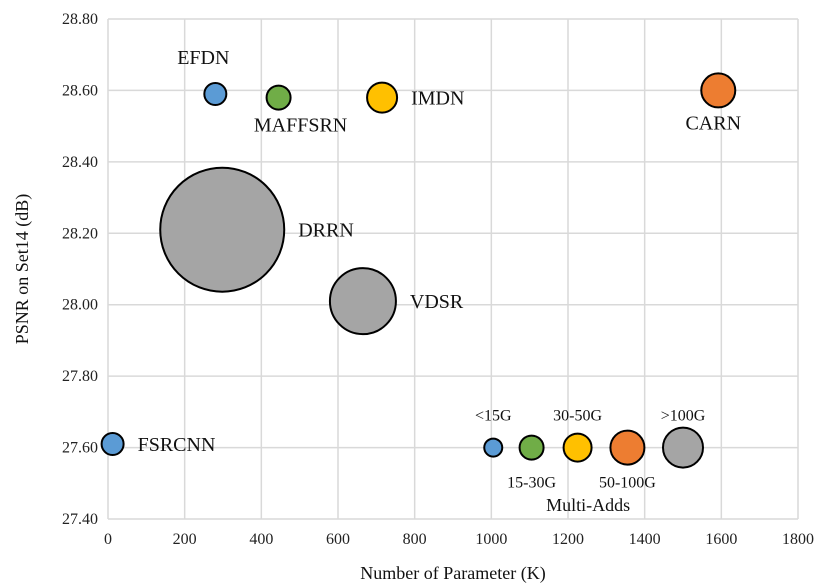 Image resolution: width=830 pixels, height=587 pixels. Describe the element at coordinates (382, 97) in the screenshot. I see `bubble-imdn` at that location.